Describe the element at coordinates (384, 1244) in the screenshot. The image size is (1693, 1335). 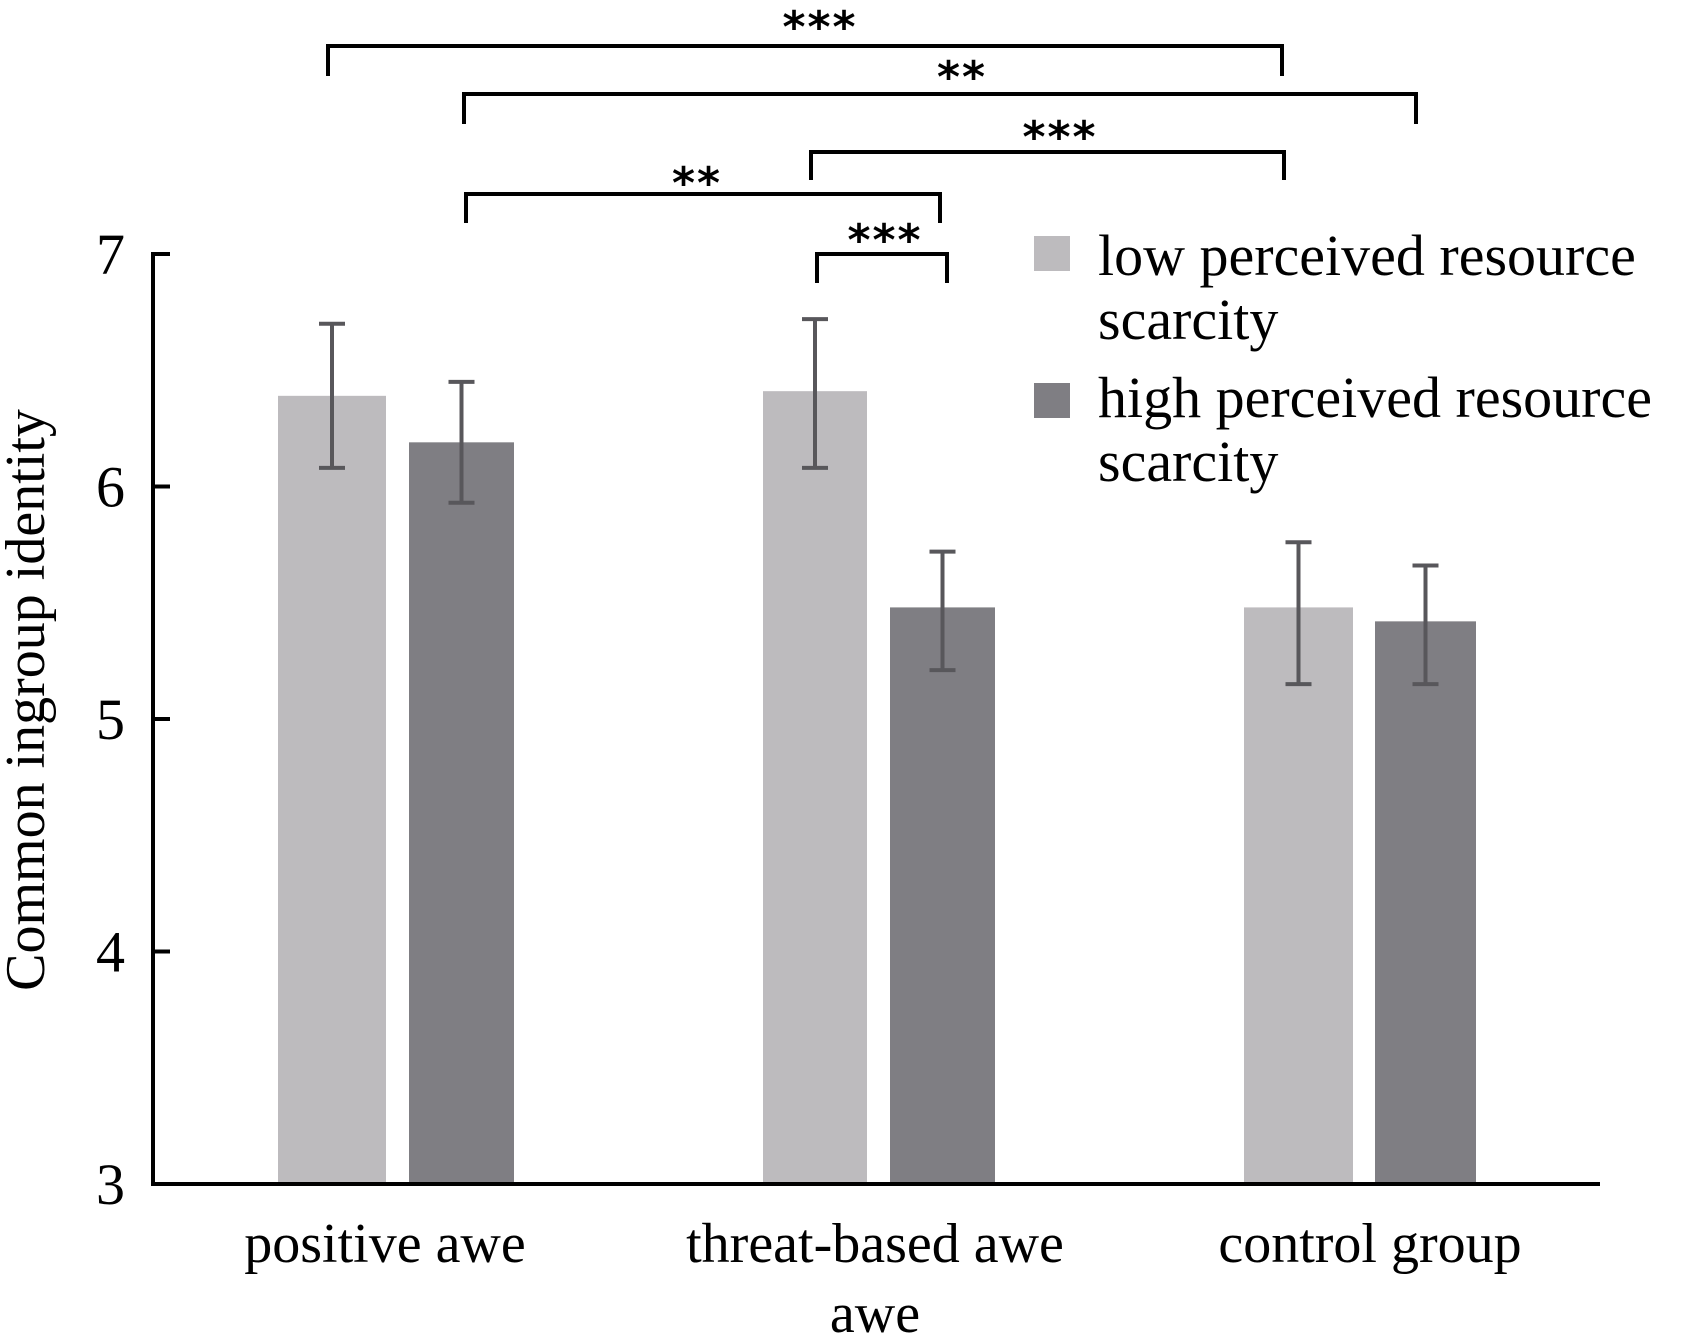
I see `x-category-label-0: positive awe` at that location.